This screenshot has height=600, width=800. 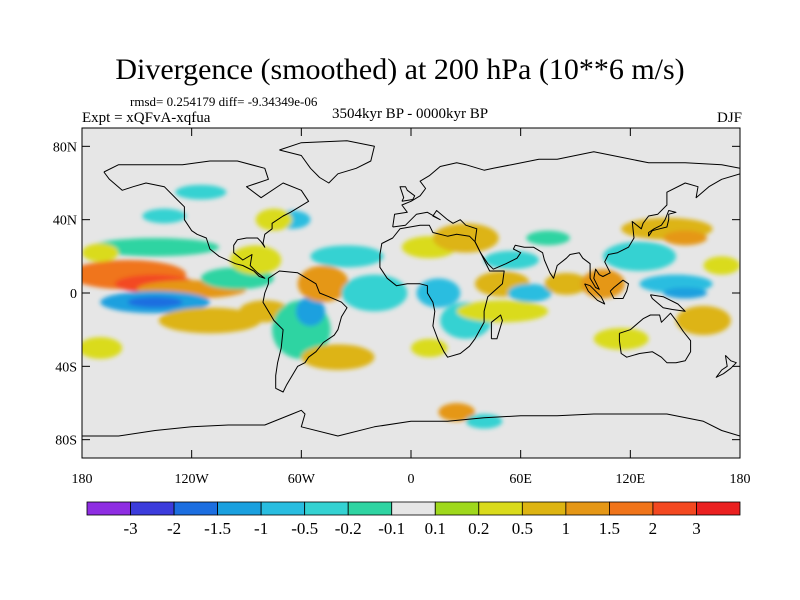 What do you see at coordinates (411, 479) in the screenshot?
I see `x-tick-label: 0` at bounding box center [411, 479].